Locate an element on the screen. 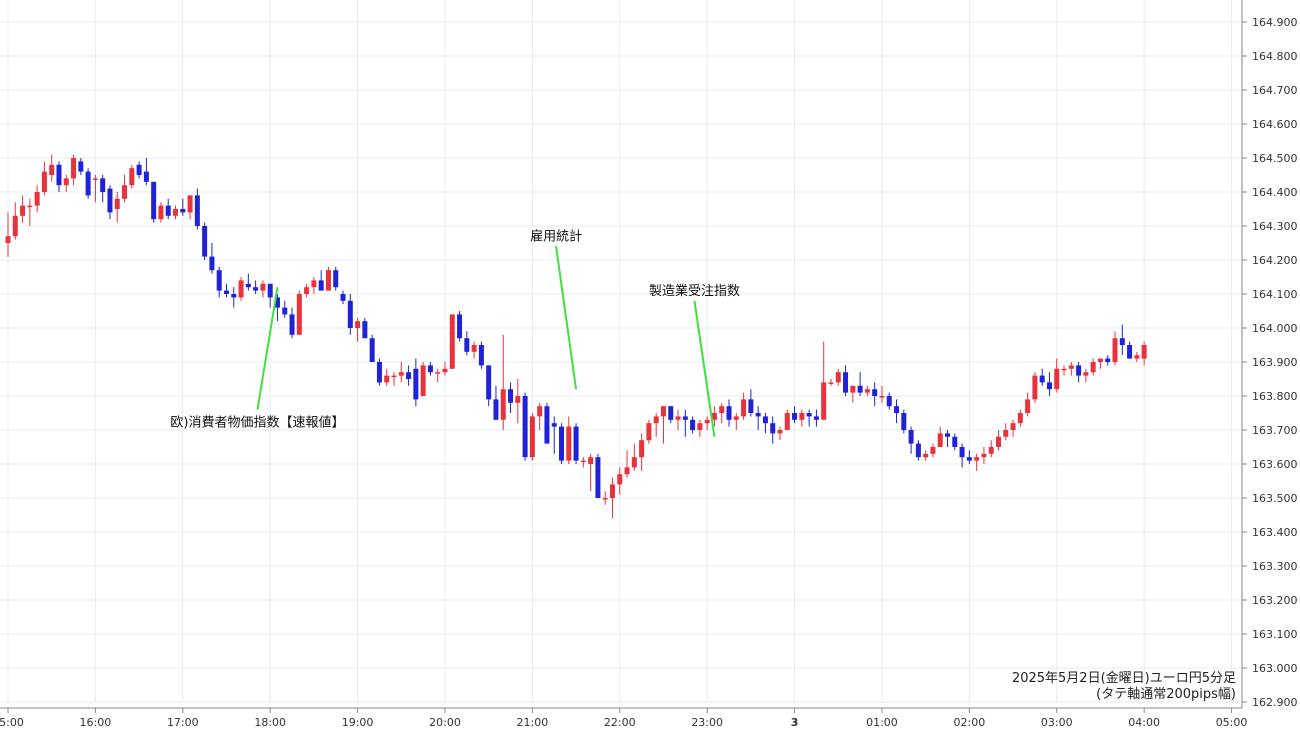  y-tick-label: 164.200 is located at coordinates (1275, 260).